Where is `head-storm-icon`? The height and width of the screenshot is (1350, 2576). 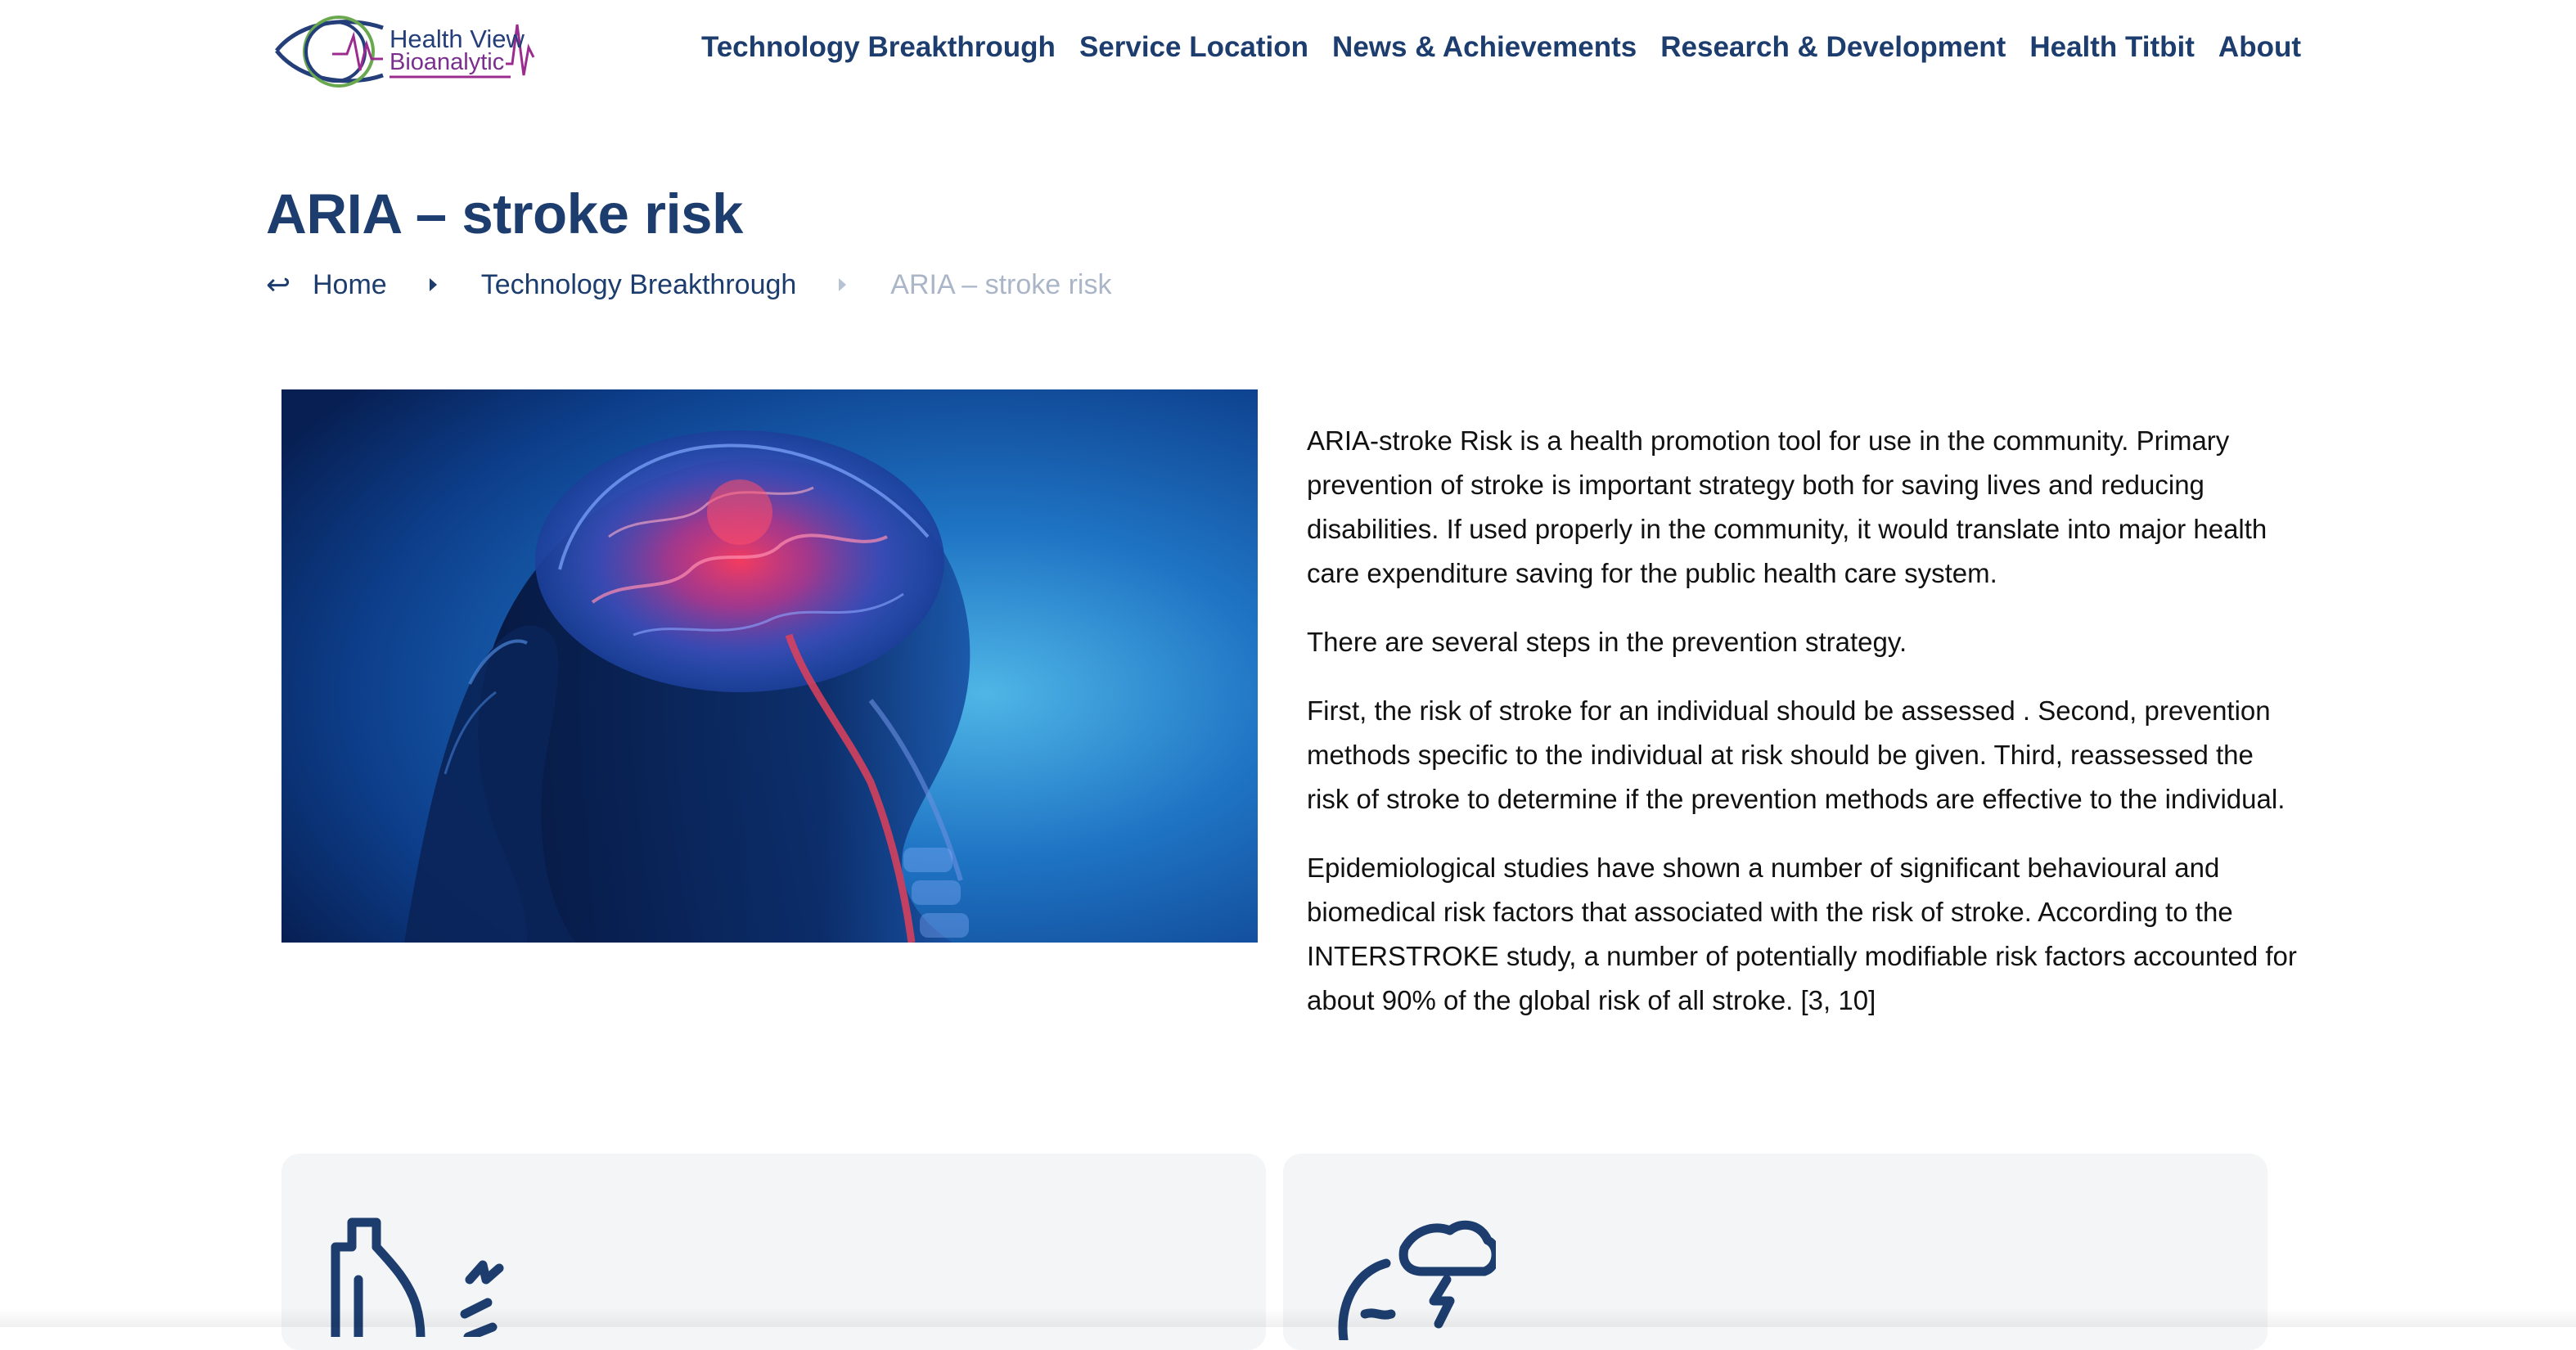 head-storm-icon is located at coordinates (1417, 1280).